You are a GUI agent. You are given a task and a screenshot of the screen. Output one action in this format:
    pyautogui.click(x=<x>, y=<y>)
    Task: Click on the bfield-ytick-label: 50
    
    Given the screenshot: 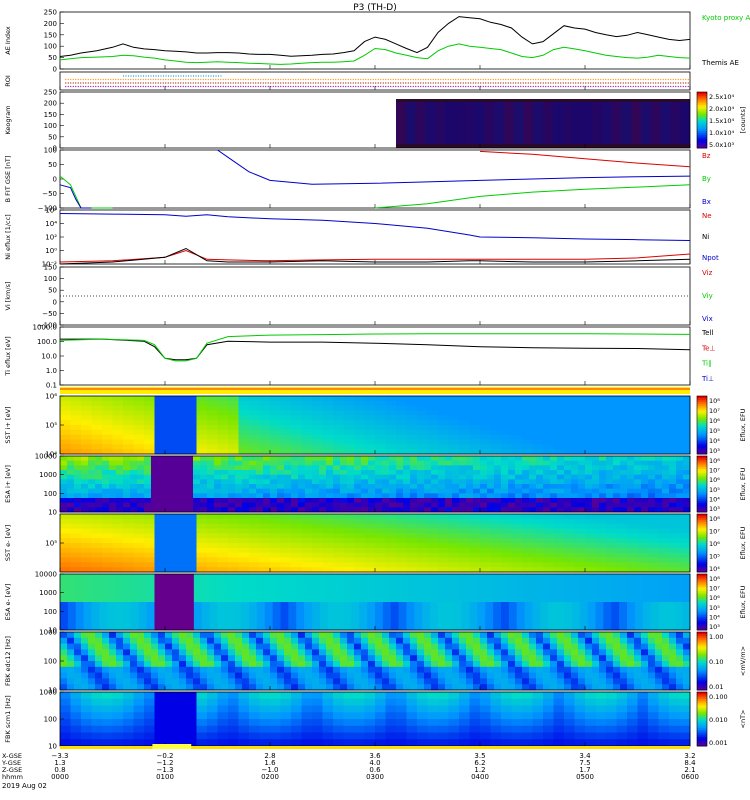 What is the action you would take?
    pyautogui.click(x=52, y=165)
    